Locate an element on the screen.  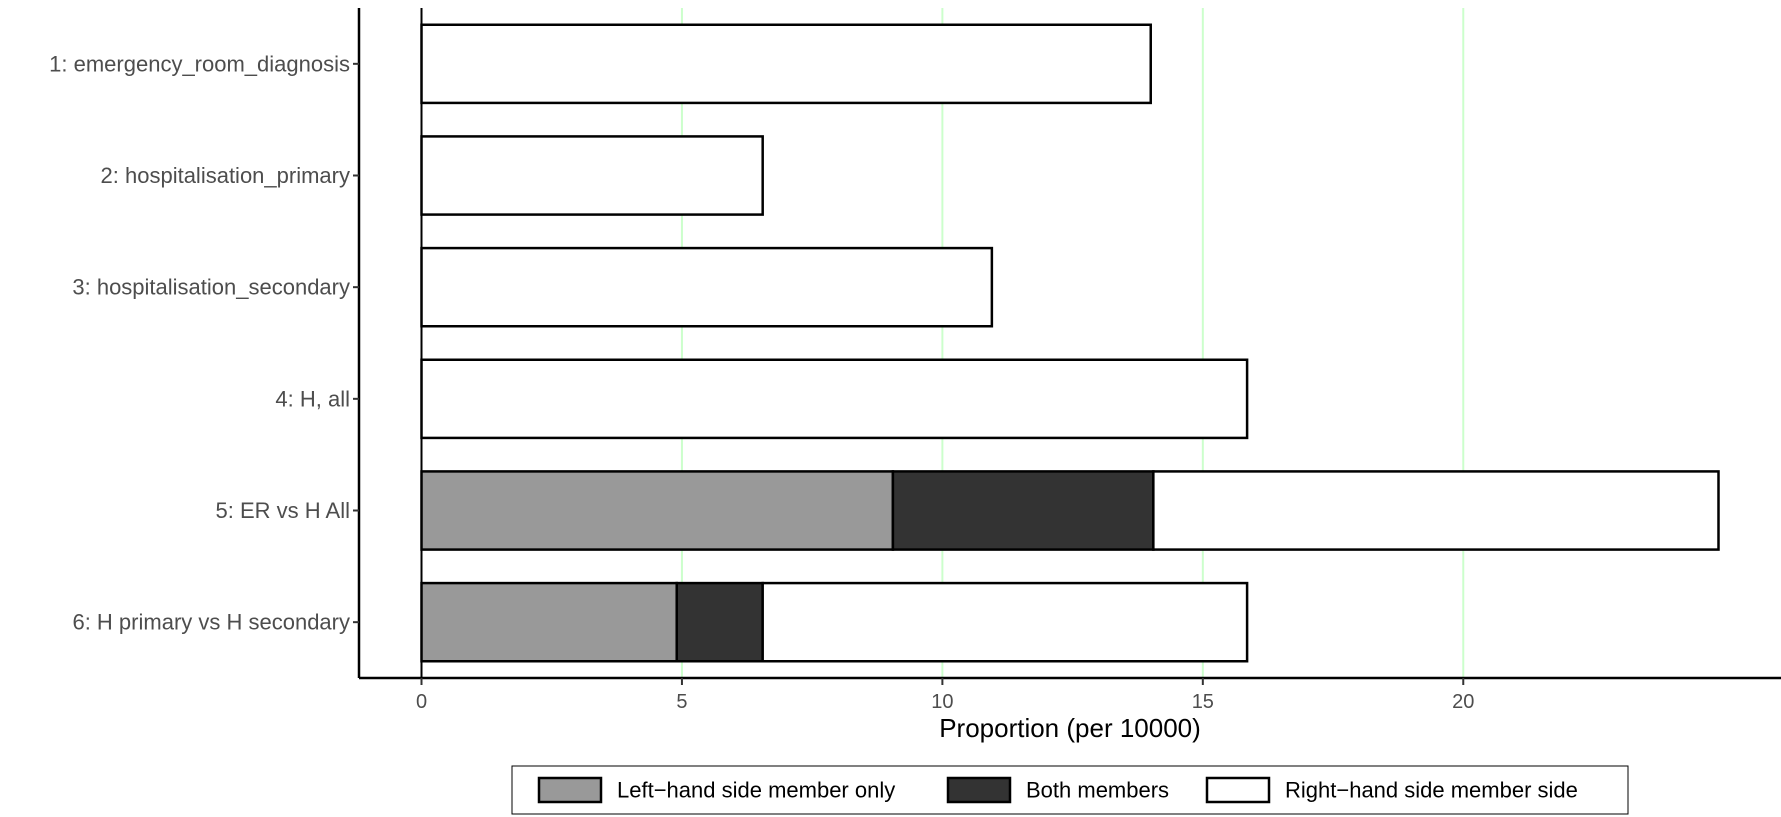
x-tick-label: 0 is located at coordinates (421, 702).